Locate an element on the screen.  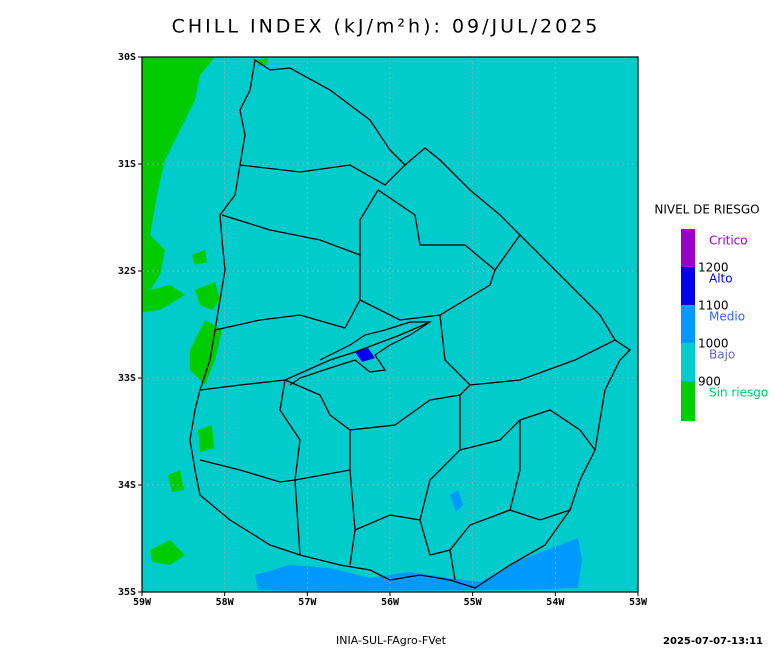
legend-title: NIVEL DE RIESGO is located at coordinates (706, 210).